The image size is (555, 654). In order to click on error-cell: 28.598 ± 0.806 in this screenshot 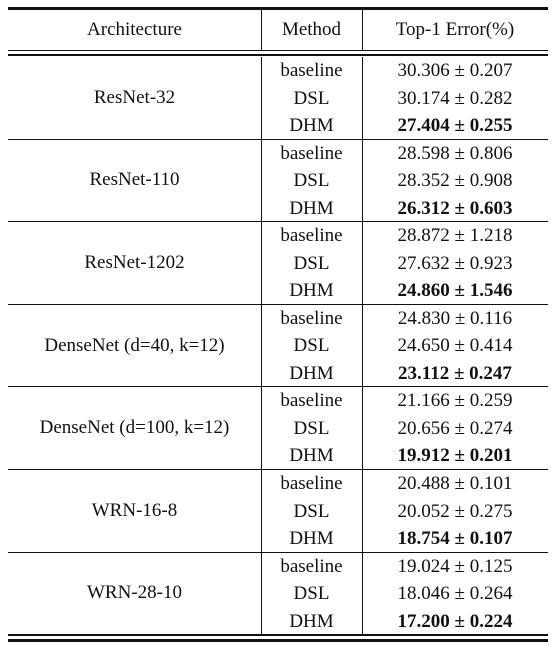, I will do `click(455, 153)`.